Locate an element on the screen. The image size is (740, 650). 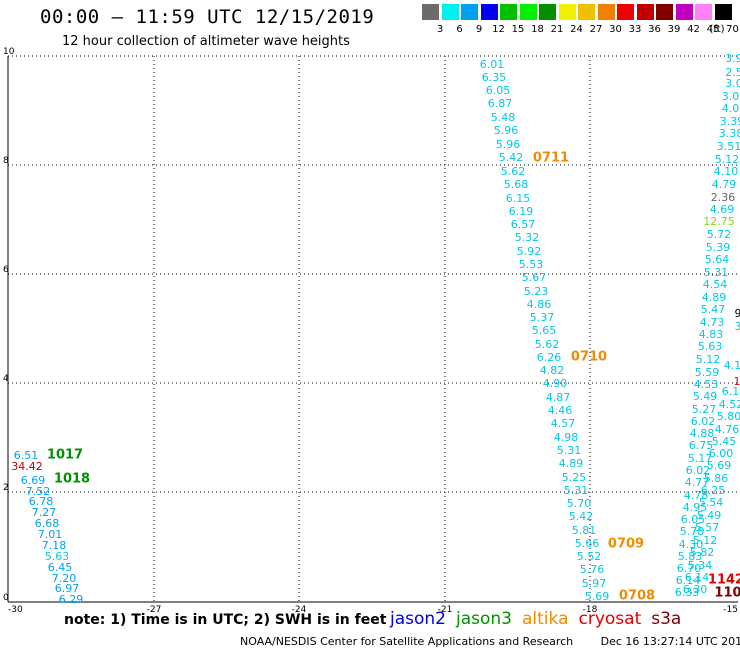
wave-height-value: 4.57 is located at coordinates (563, 423).